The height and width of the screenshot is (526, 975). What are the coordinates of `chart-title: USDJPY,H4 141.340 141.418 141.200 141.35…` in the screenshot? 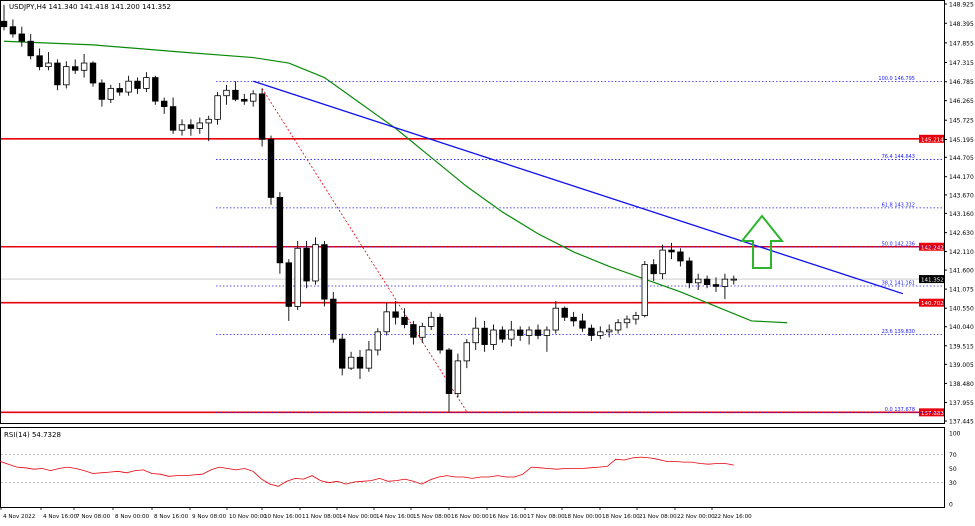 It's located at (90, 7).